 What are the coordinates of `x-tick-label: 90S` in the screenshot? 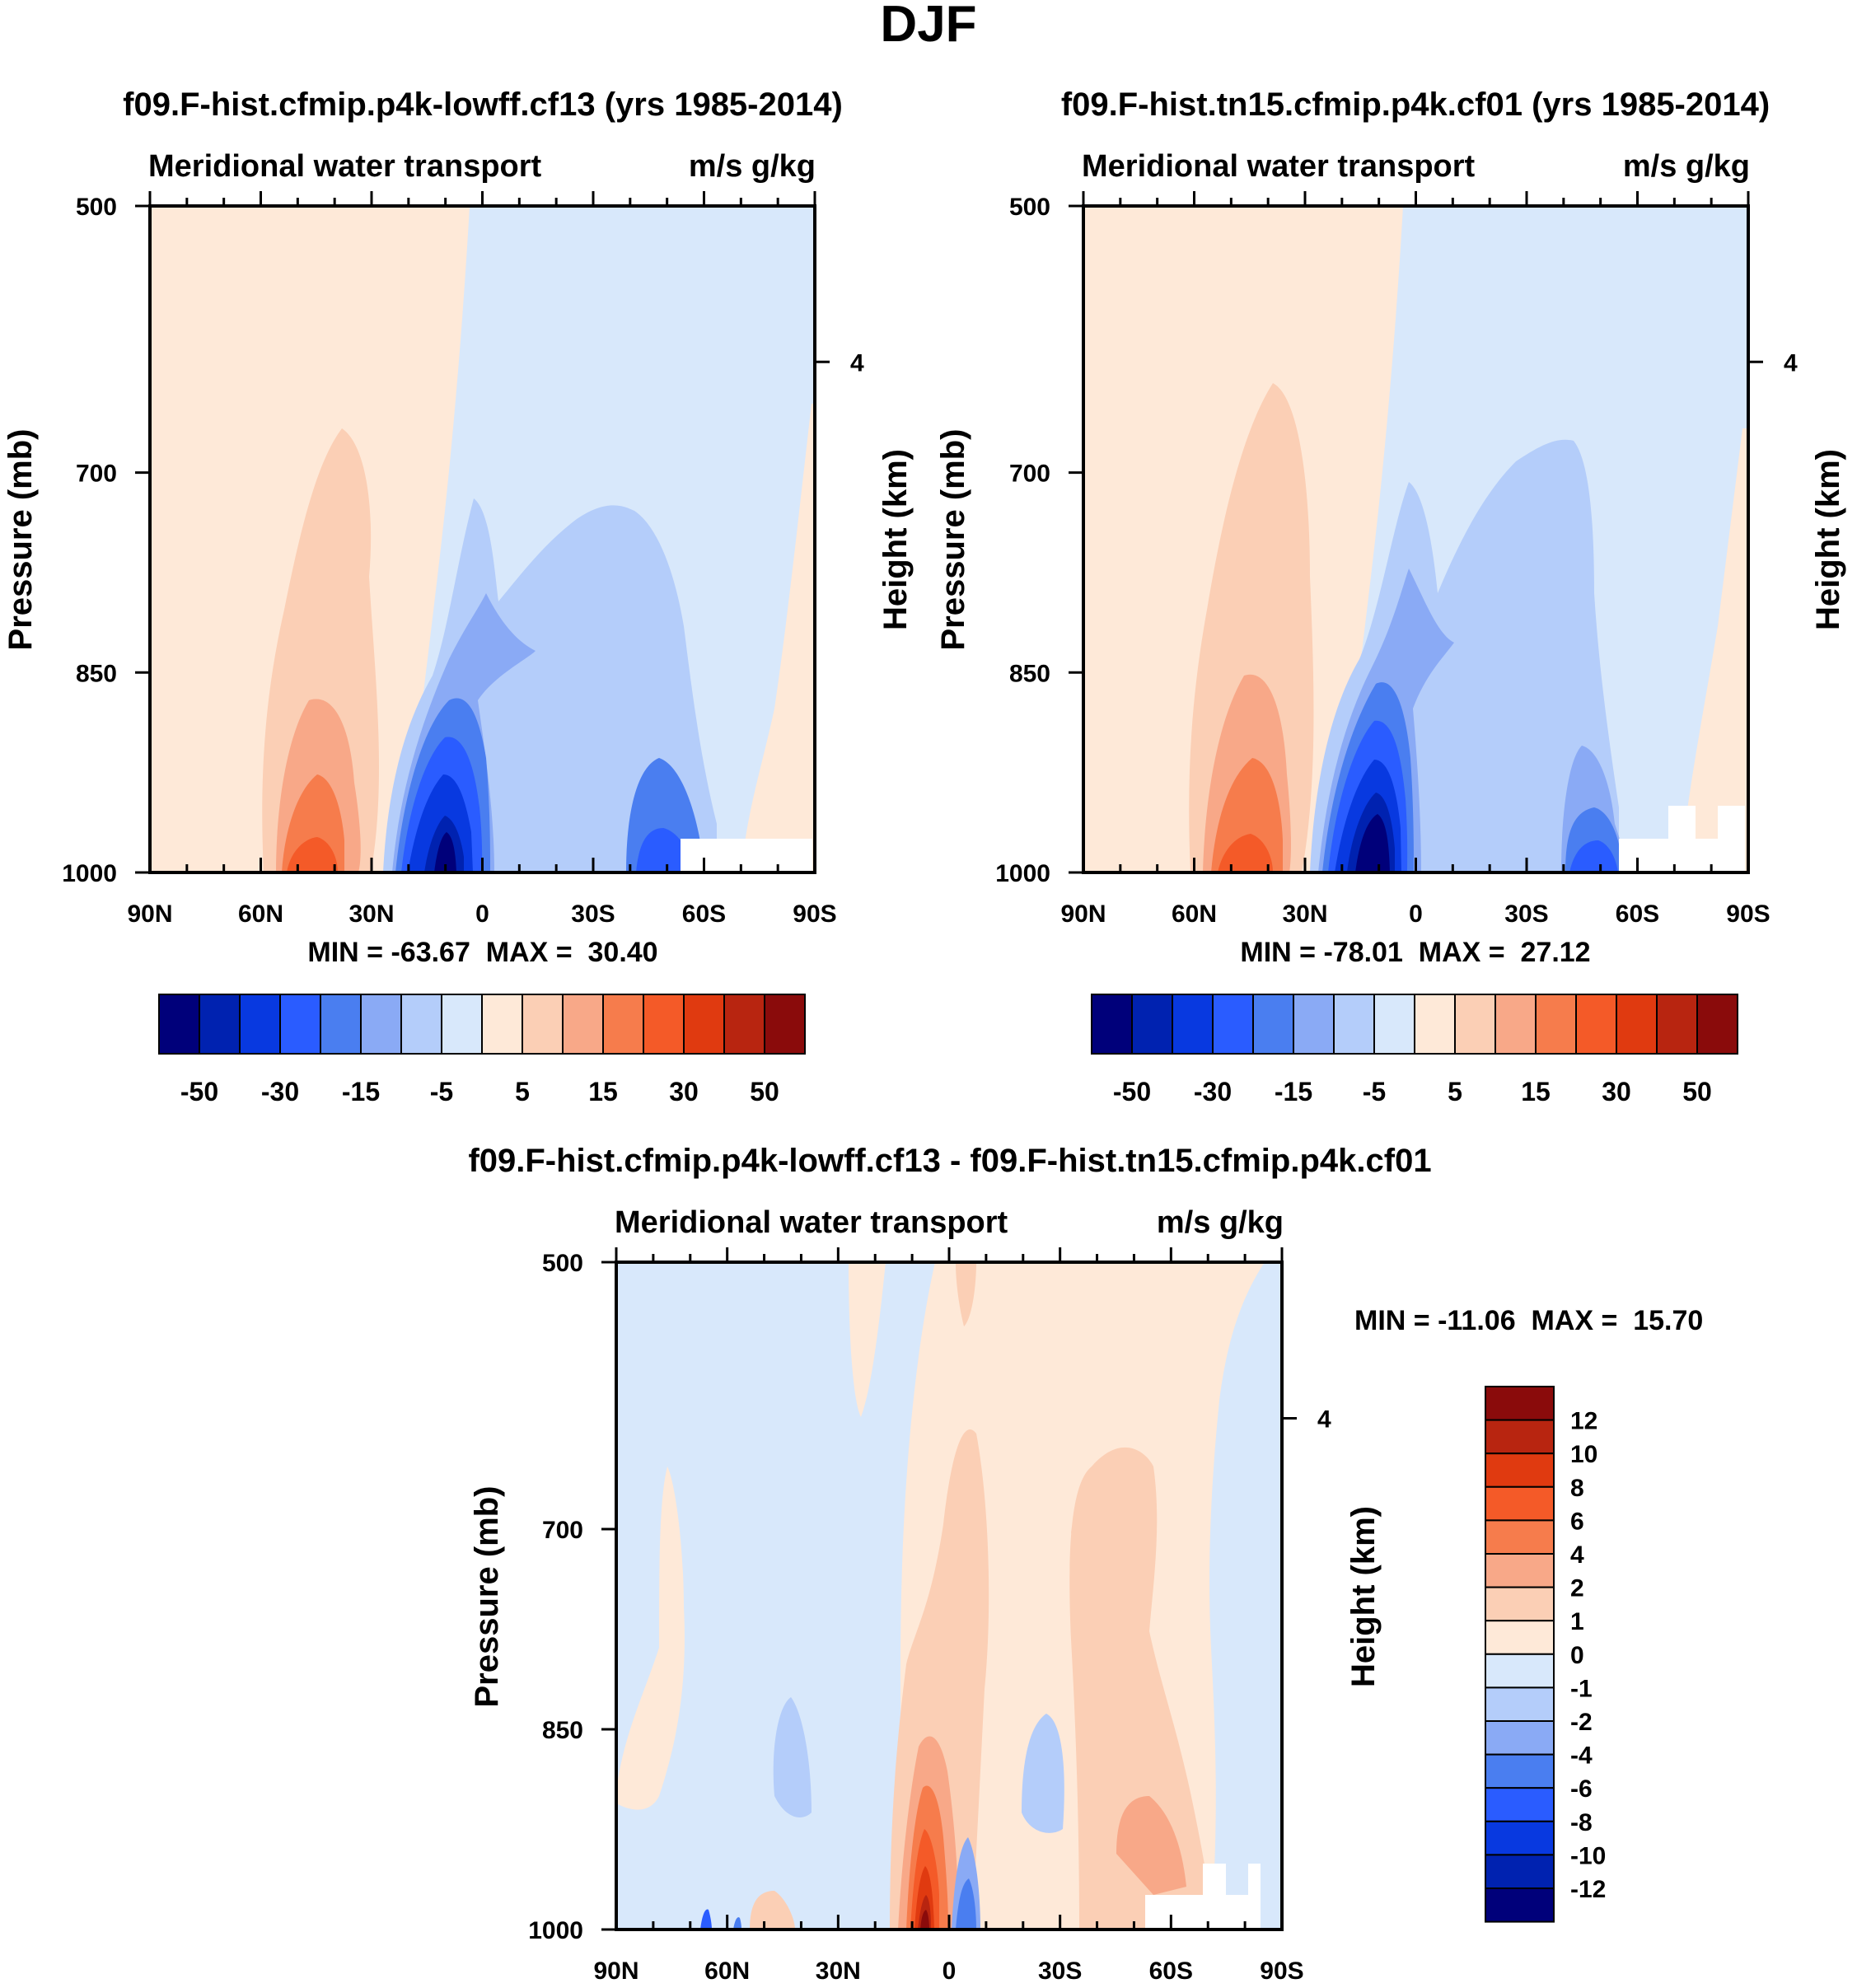 It's located at (1281, 1971).